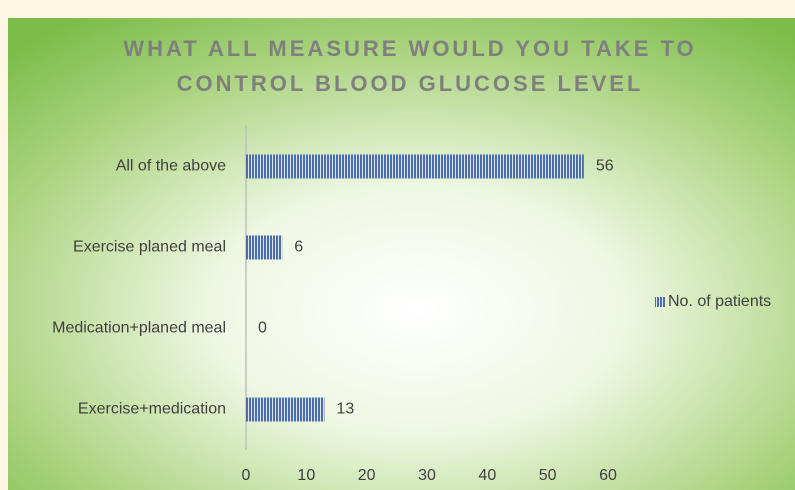 Image resolution: width=795 pixels, height=490 pixels. I want to click on x-tick-label: 30, so click(427, 475).